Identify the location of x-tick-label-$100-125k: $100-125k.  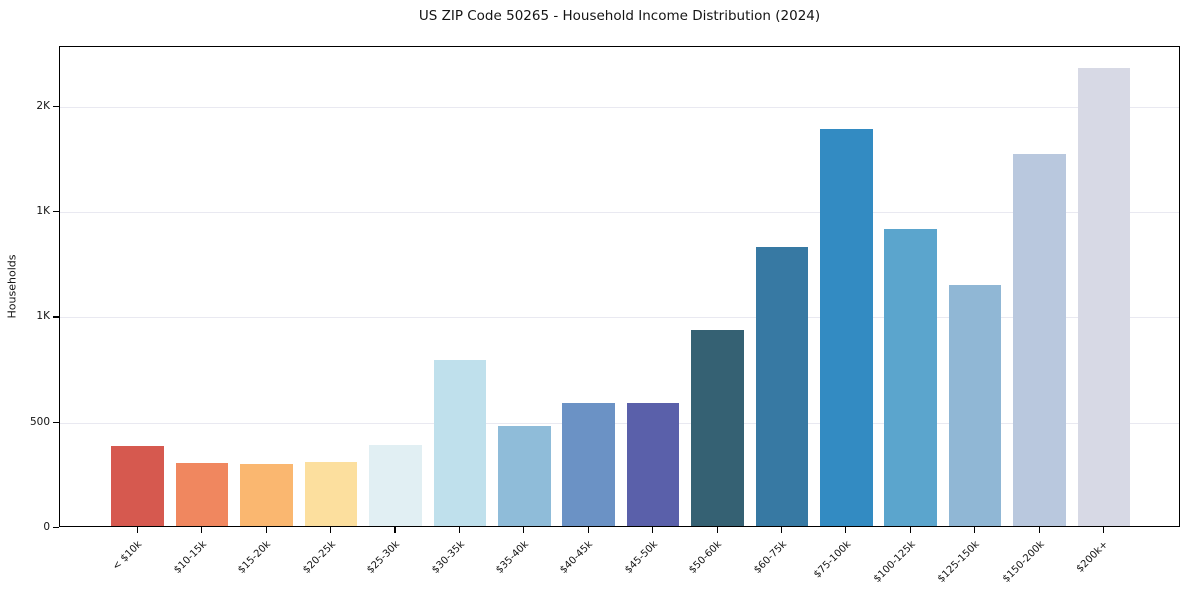
(894, 562).